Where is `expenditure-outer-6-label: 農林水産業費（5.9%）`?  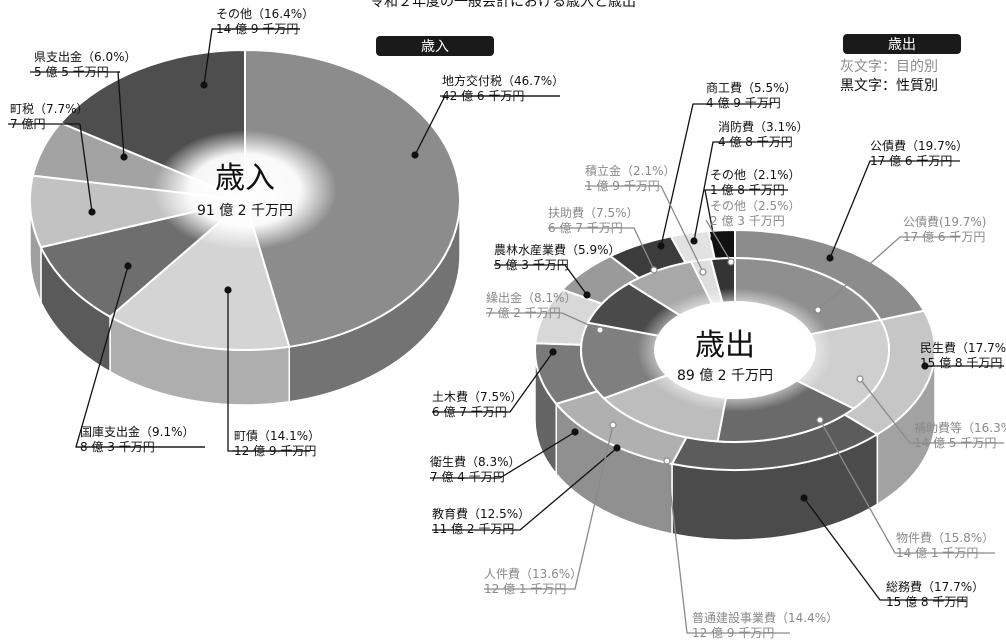 expenditure-outer-6-label: 農林水産業費（5.9%） is located at coordinates (557, 249).